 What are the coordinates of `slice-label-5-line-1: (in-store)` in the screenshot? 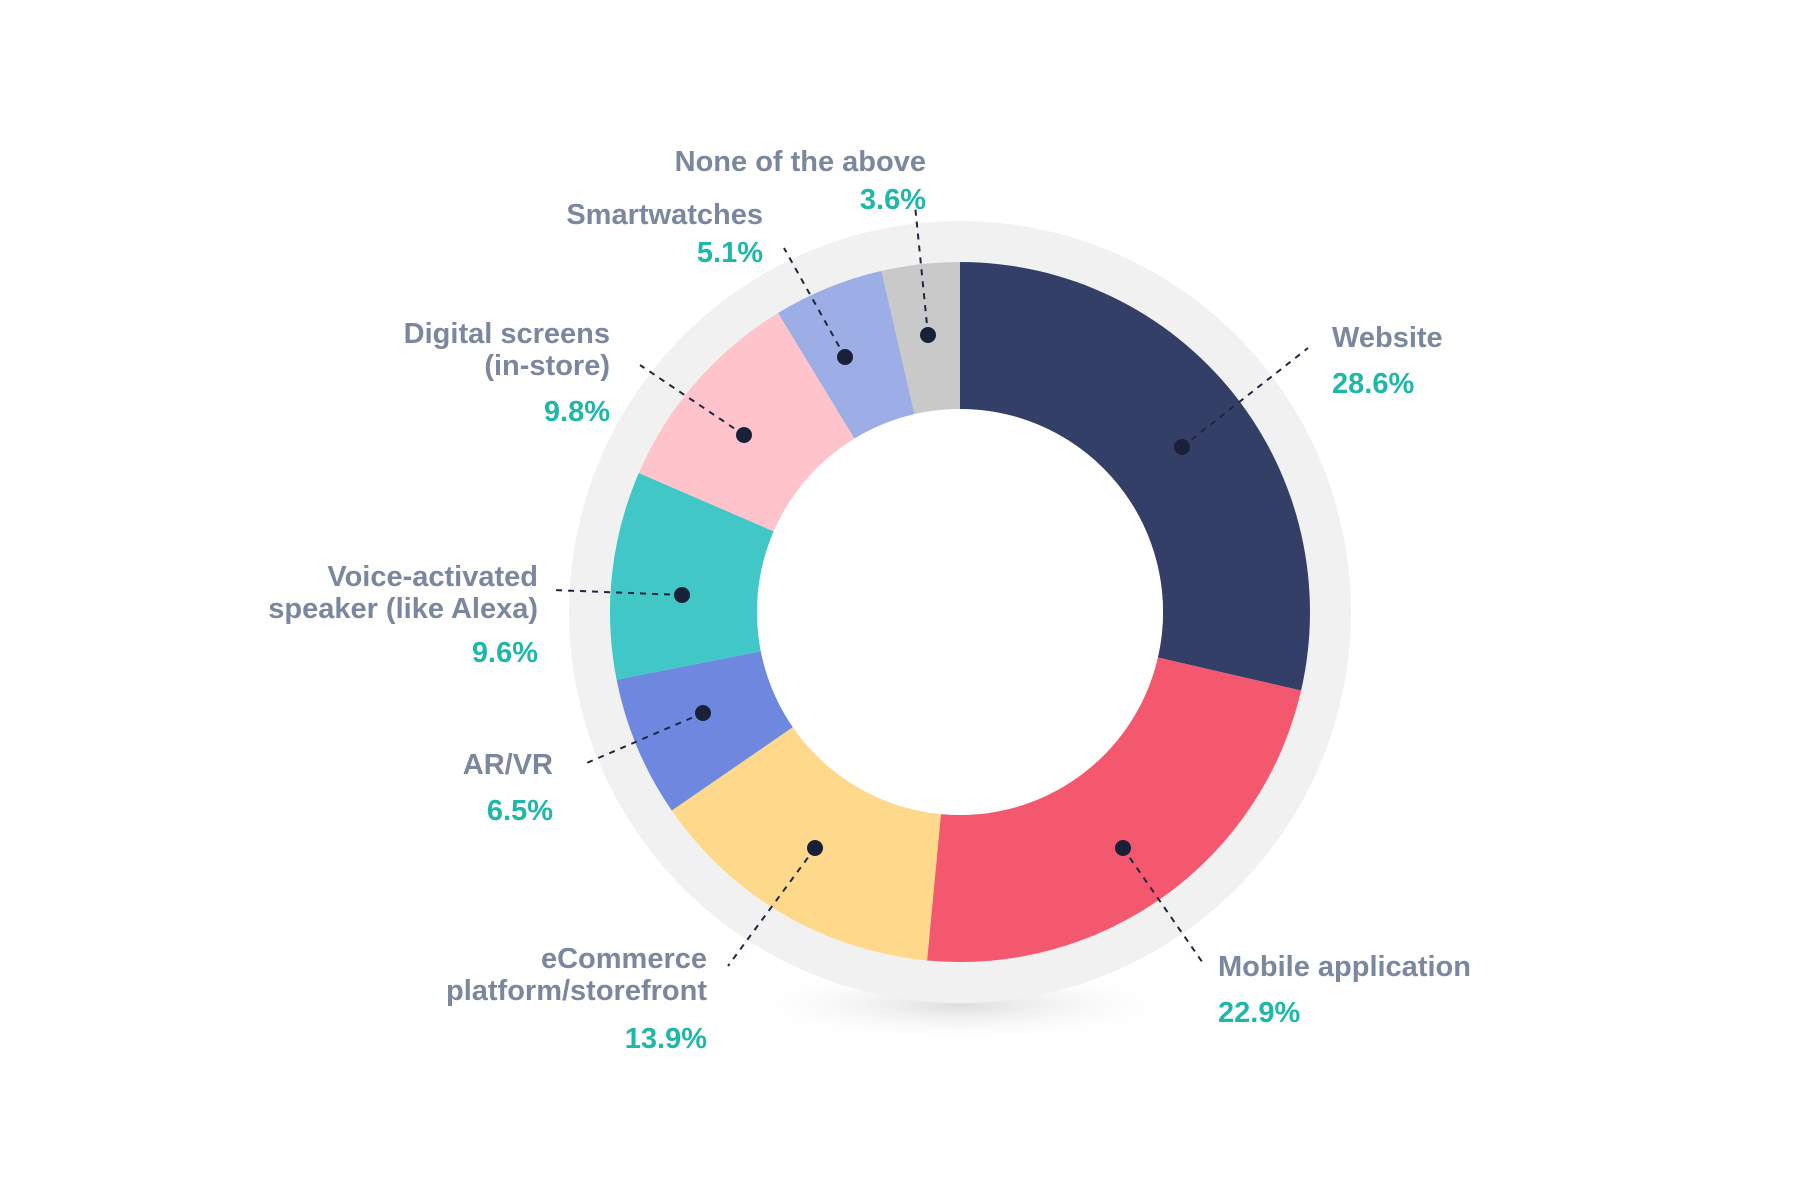 It's located at (547, 366).